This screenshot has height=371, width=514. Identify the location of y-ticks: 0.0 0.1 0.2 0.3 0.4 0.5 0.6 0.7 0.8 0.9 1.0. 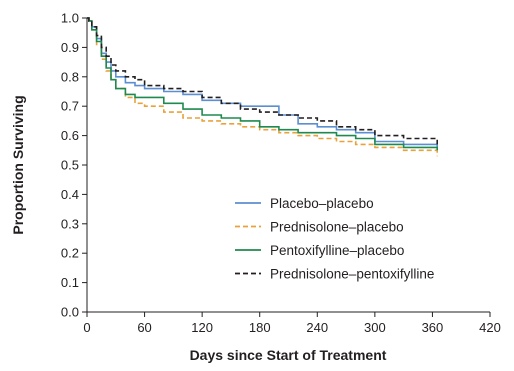
(74, 165).